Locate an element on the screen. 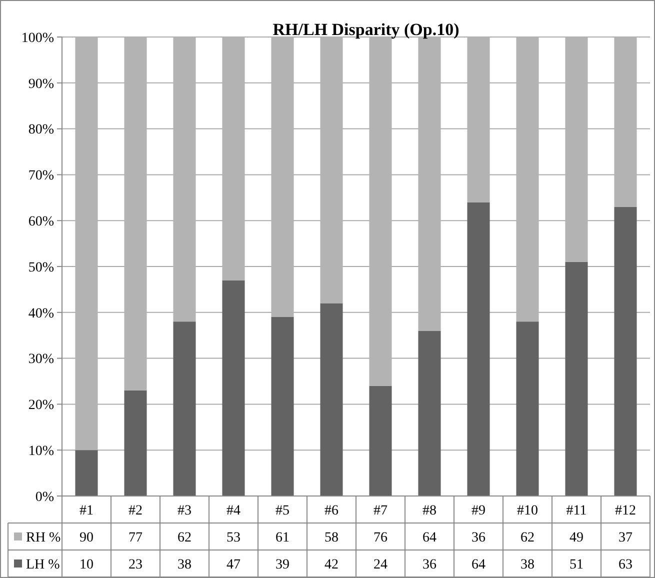 The height and width of the screenshot is (578, 655). x-tick-label: #3 is located at coordinates (185, 510).